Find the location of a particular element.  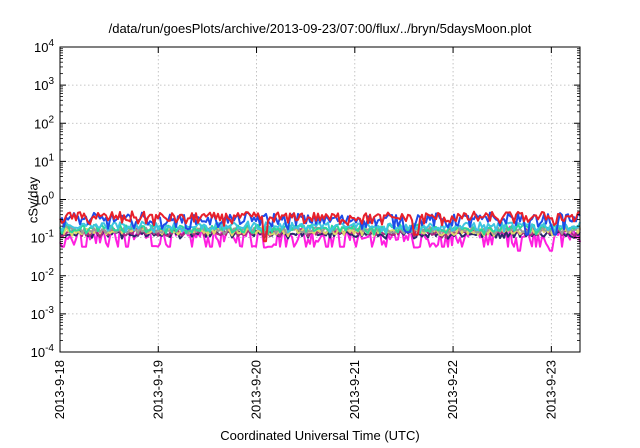

y-tick-label: 10⁻³ is located at coordinates (43, 313).